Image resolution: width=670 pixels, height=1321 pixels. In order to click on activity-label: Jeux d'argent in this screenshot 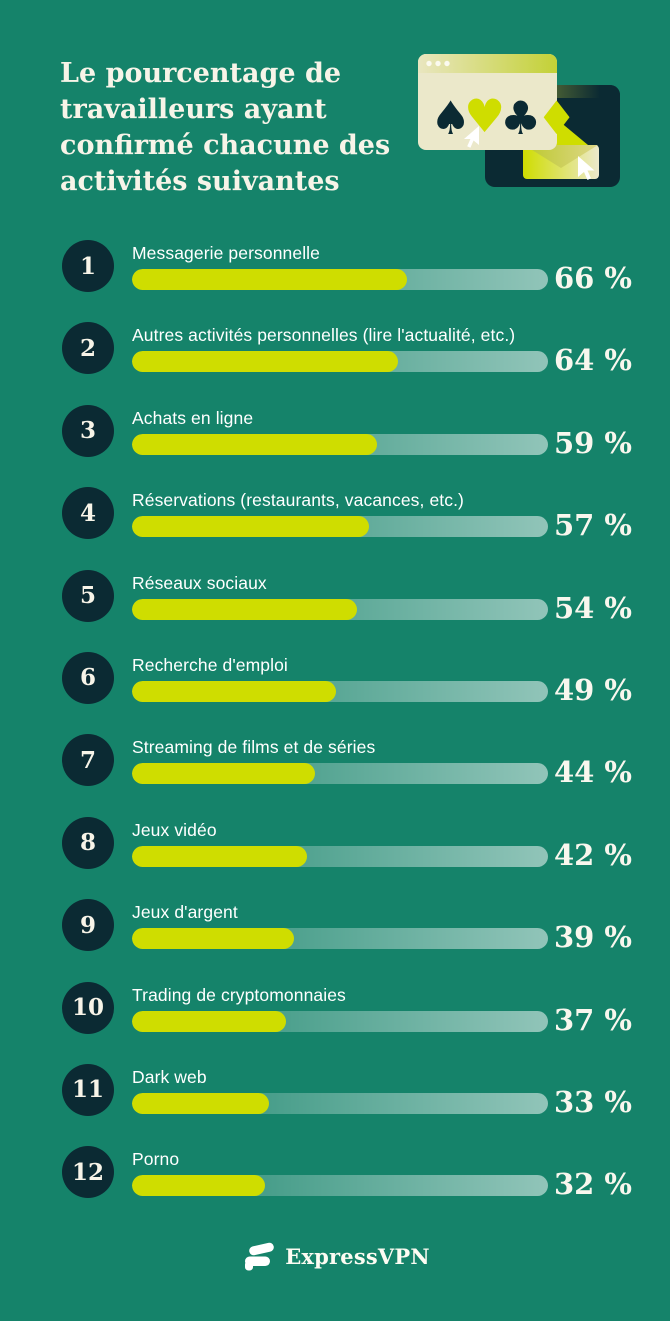, I will do `click(185, 912)`.